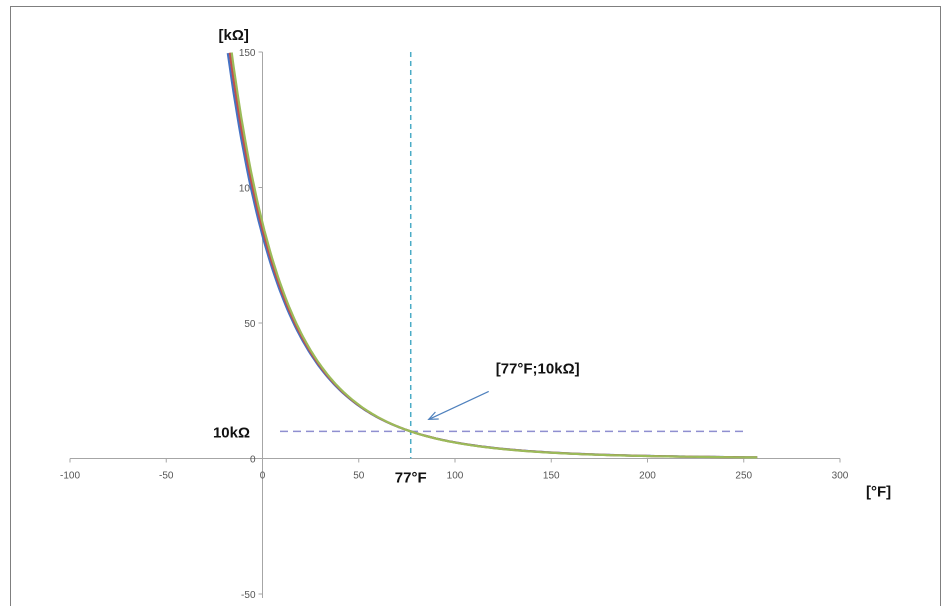  Describe the element at coordinates (70, 476) in the screenshot. I see `x-tick-label: -100` at that location.